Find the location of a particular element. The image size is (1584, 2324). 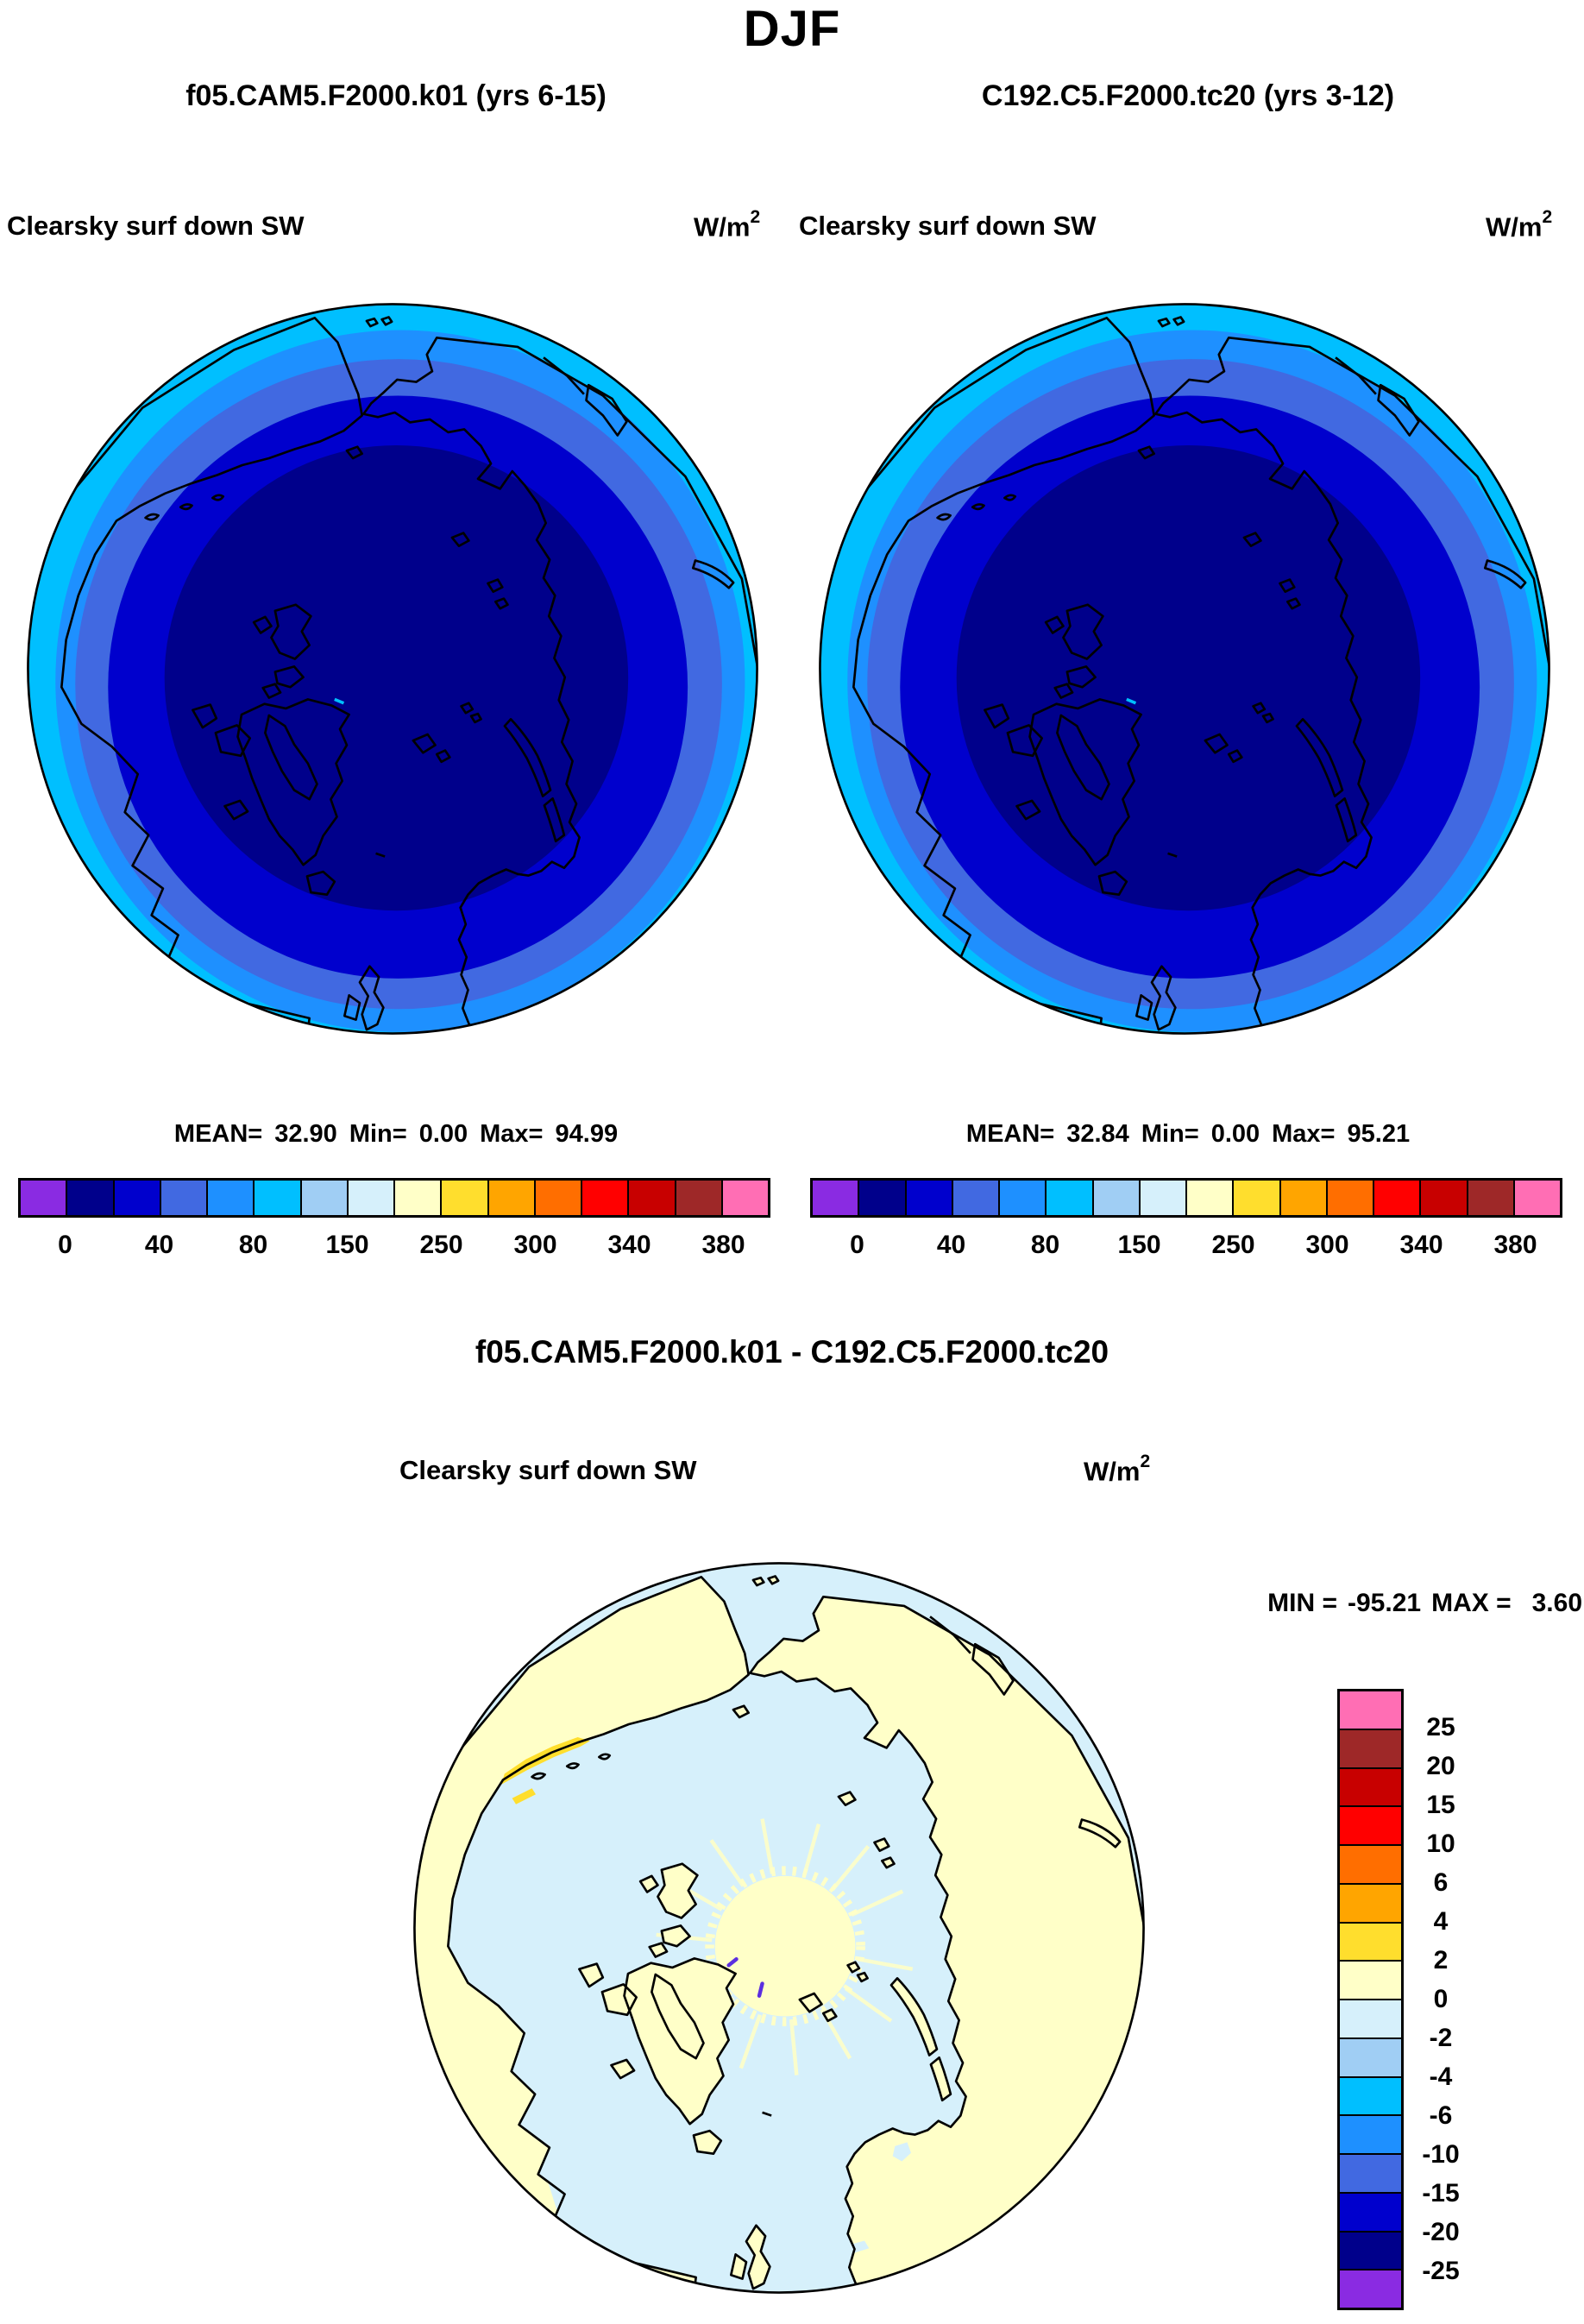

purple-anomaly-marks is located at coordinates (745, 1977).